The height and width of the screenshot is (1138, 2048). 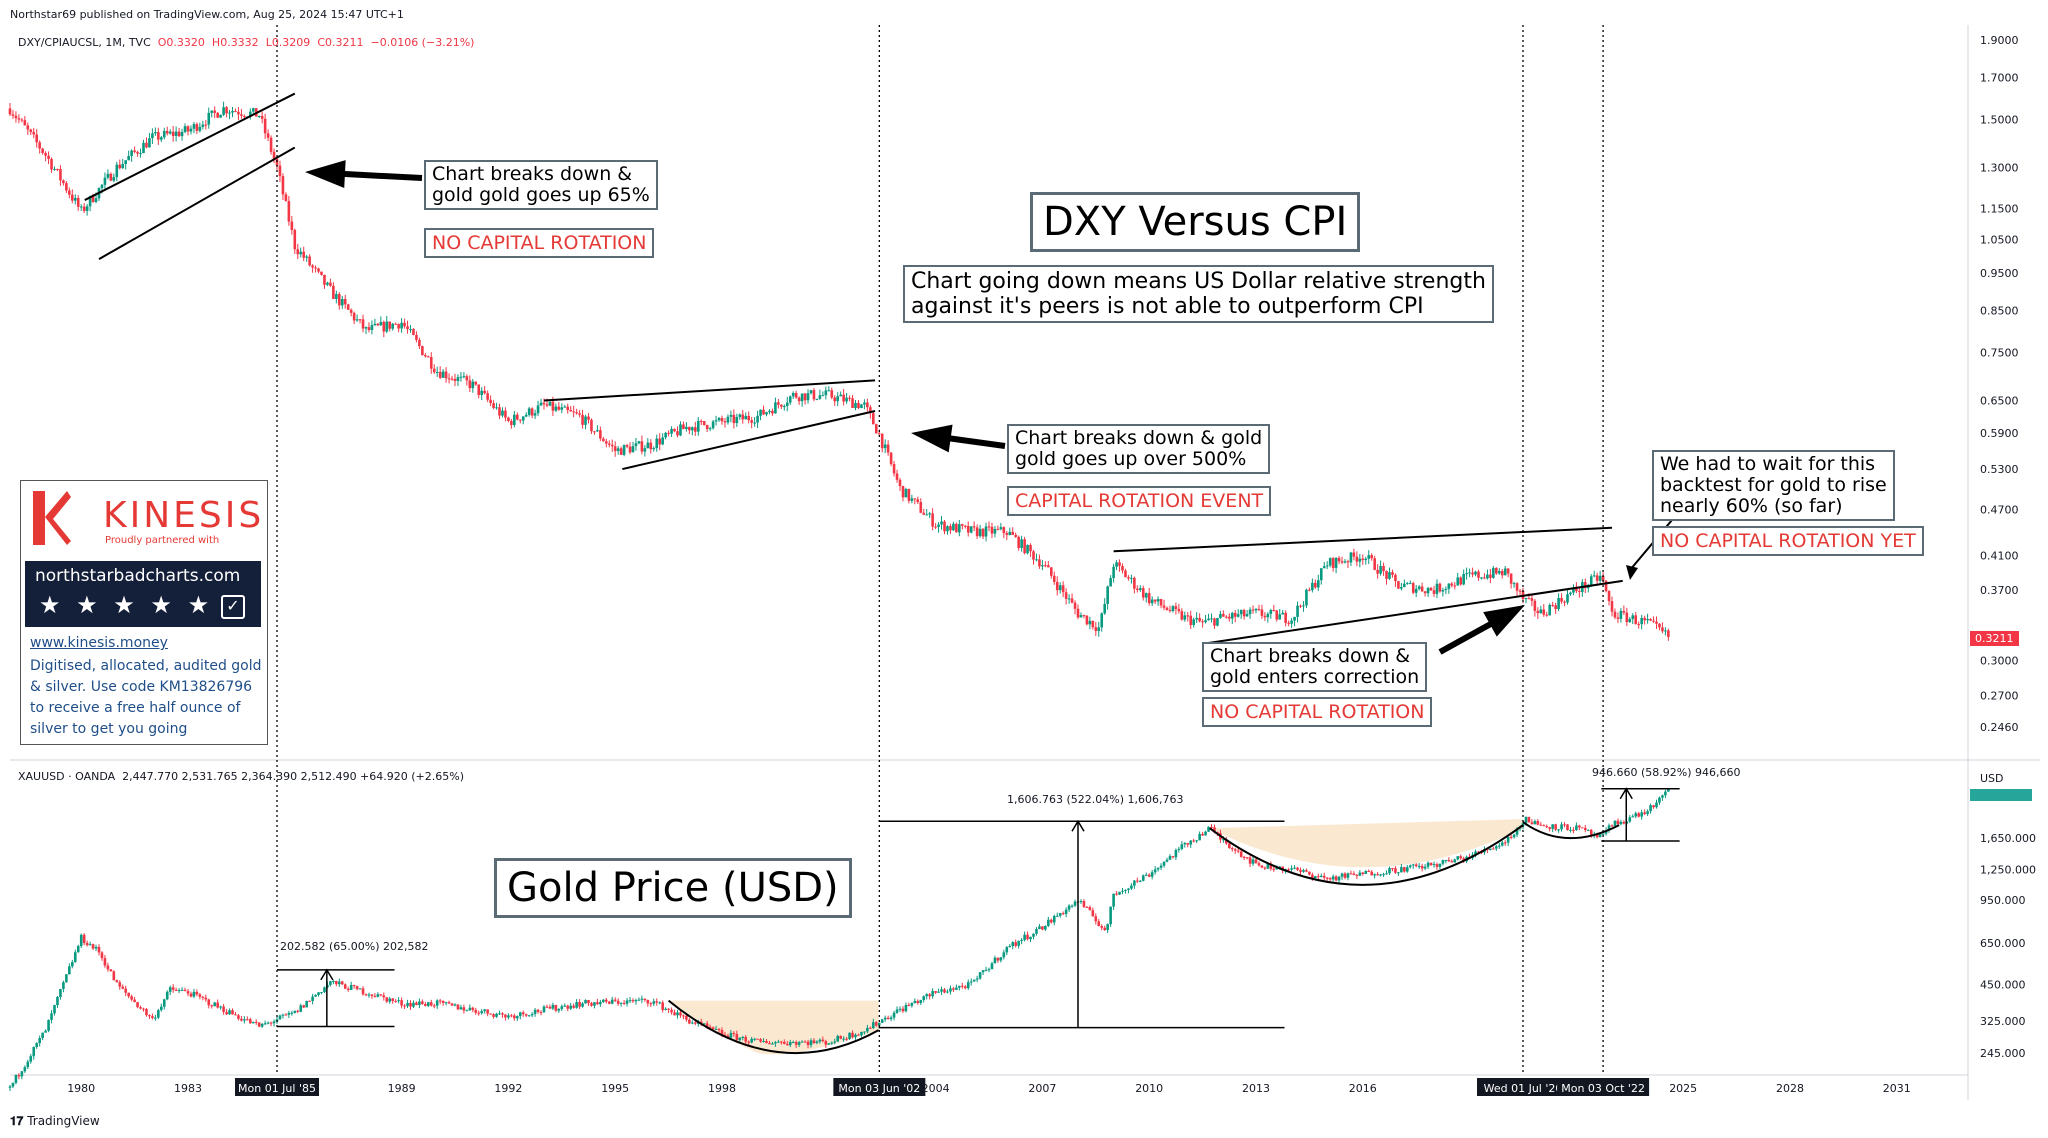 I want to click on kinesis-link: www.kinesis.money, so click(x=99, y=643).